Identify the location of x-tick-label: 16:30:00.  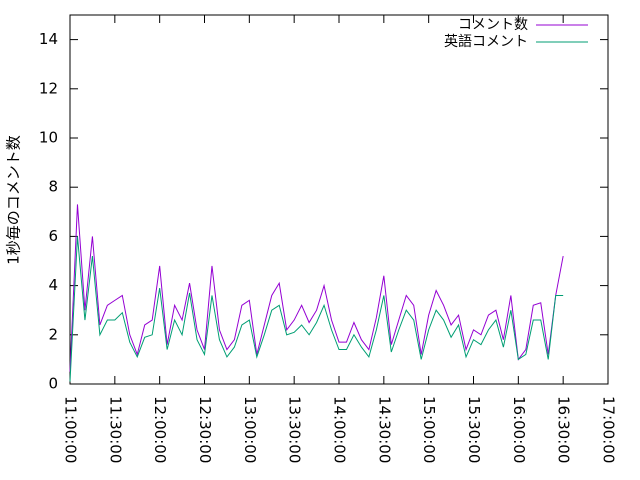
(564, 429).